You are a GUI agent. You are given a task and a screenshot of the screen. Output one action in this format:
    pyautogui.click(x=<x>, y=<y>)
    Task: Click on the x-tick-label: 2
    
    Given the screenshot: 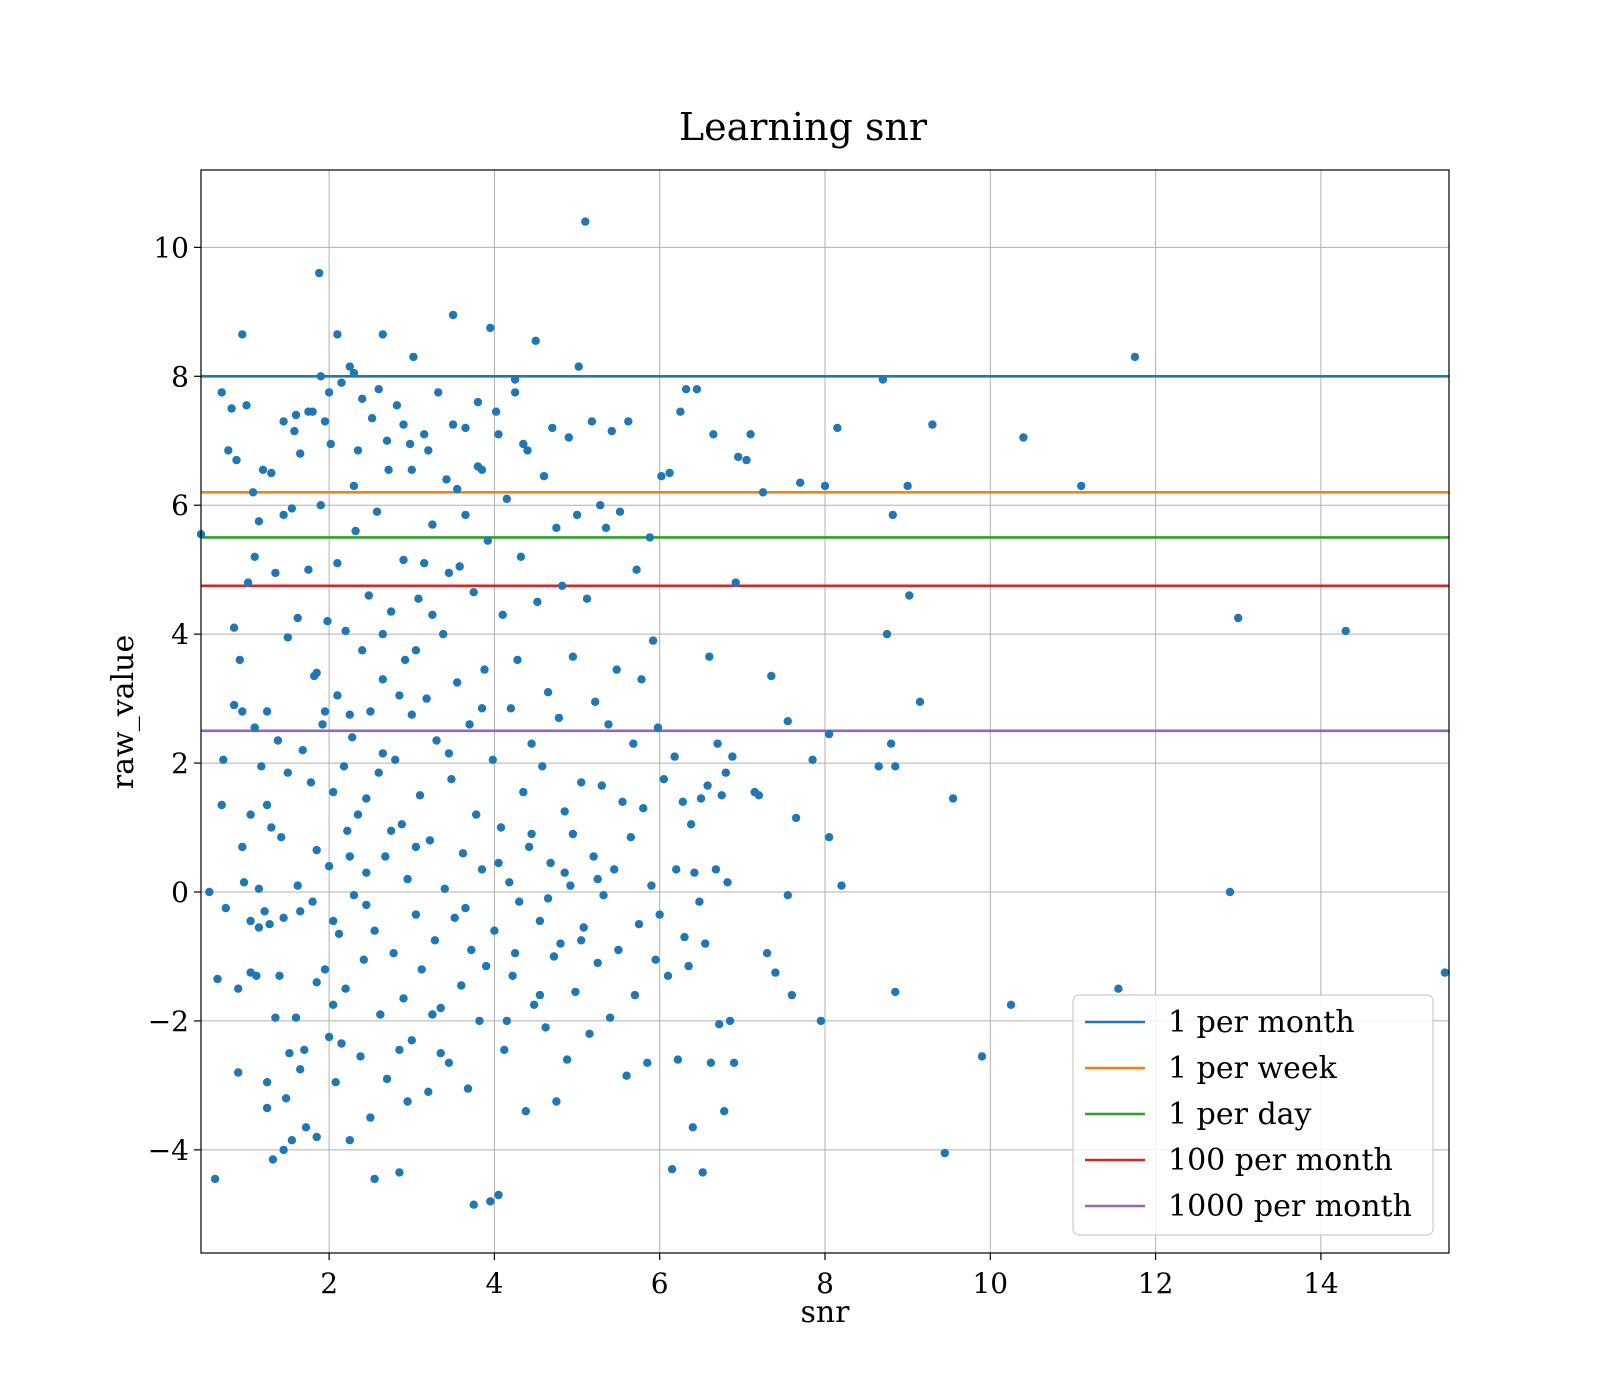 What is the action you would take?
    pyautogui.click(x=329, y=1283)
    